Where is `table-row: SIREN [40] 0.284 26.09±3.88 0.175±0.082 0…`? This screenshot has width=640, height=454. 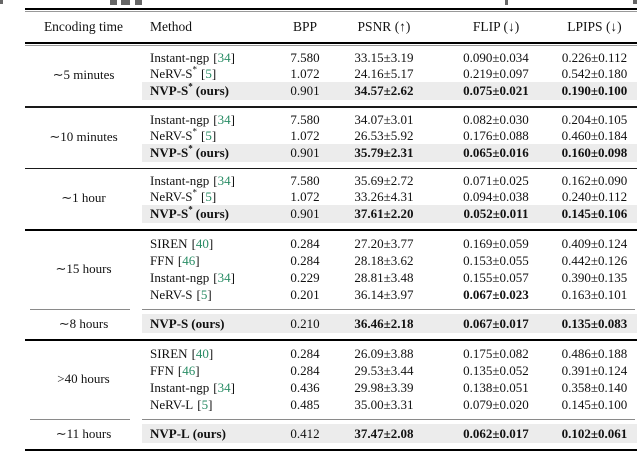 table-row: SIREN [40] 0.284 26.09±3.88 0.175±0.082 0… is located at coordinates (389, 353).